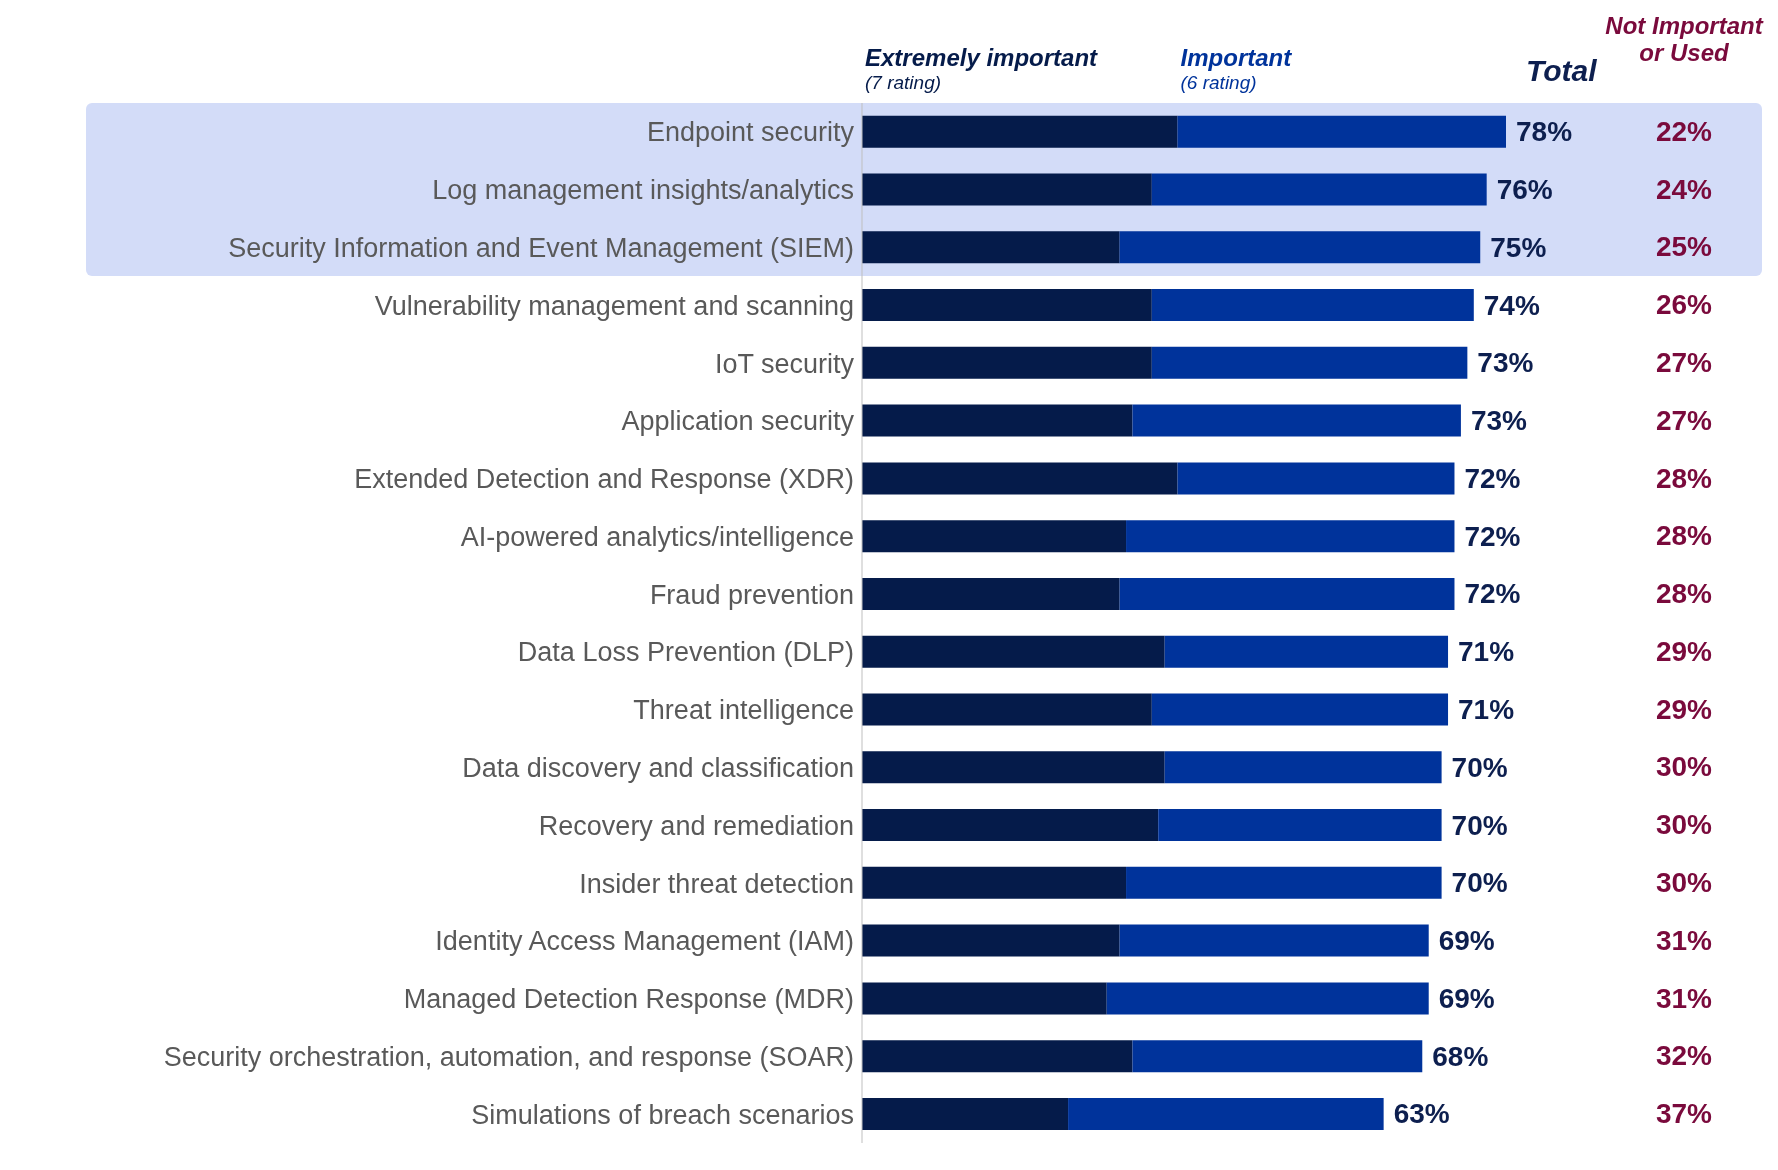 This screenshot has width=1778, height=1170. Describe the element at coordinates (614, 305) in the screenshot. I see `y-tick-label: Vulnerability management and scanning` at that location.